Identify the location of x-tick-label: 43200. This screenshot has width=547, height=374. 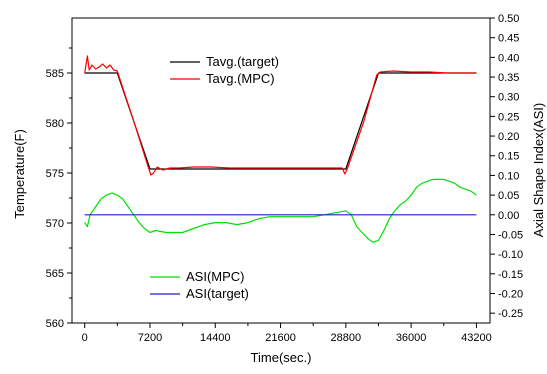
(476, 338).